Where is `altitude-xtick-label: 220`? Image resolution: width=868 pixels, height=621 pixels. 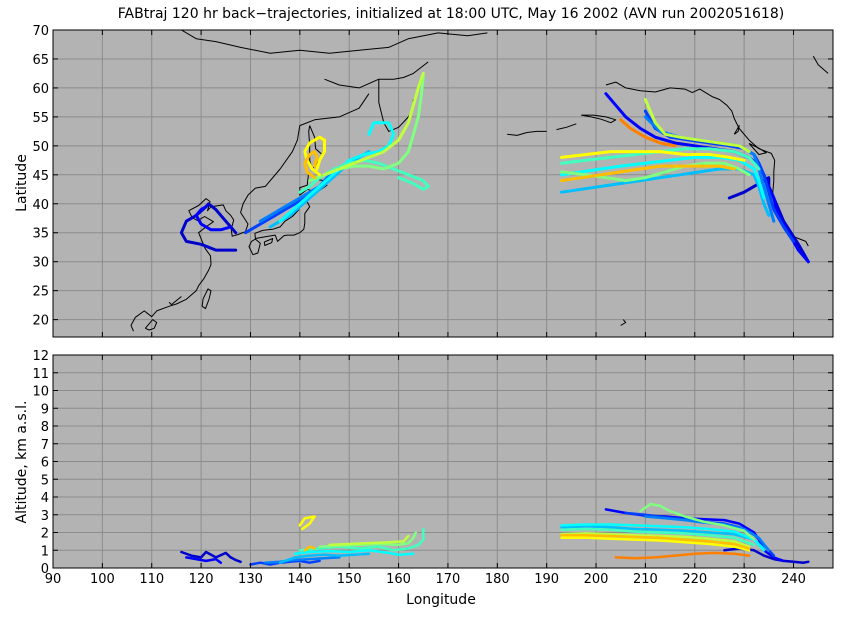 altitude-xtick-label: 220 is located at coordinates (694, 579).